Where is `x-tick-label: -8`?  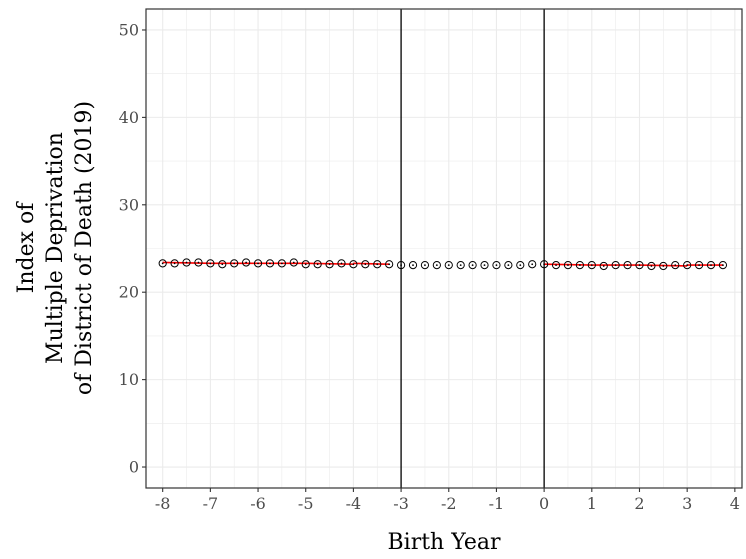
x-tick-label: -8 is located at coordinates (163, 503).